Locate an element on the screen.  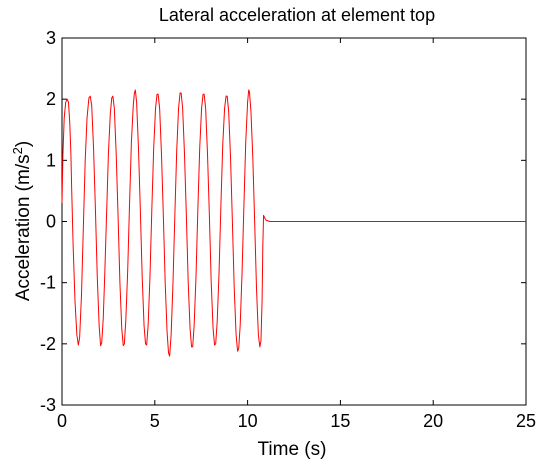
y-tick-label: -3 is located at coordinates (48, 405).